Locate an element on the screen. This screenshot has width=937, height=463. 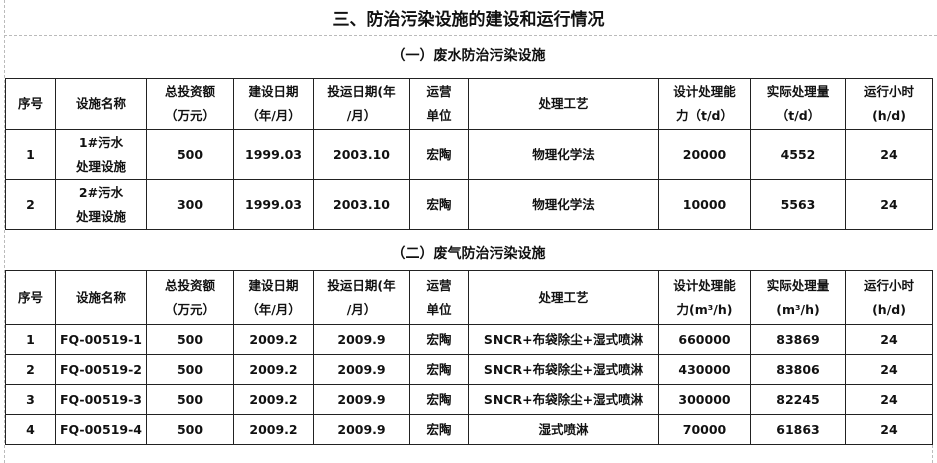
cell-process: 湿式喷淋 is located at coordinates (563, 429).